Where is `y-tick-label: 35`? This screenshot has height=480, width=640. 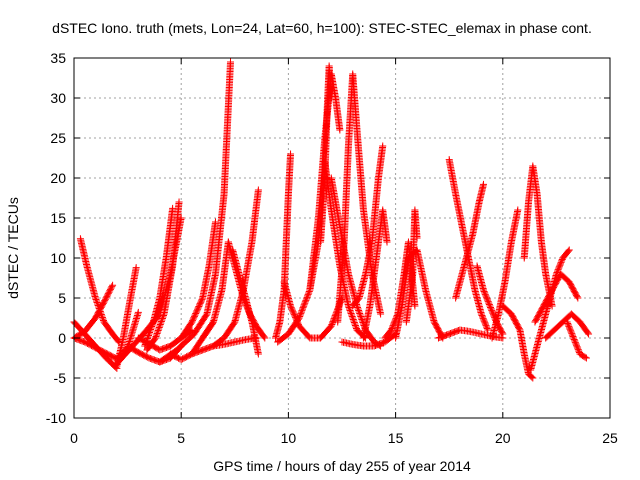
y-tick-label: 35 is located at coordinates (58, 58).